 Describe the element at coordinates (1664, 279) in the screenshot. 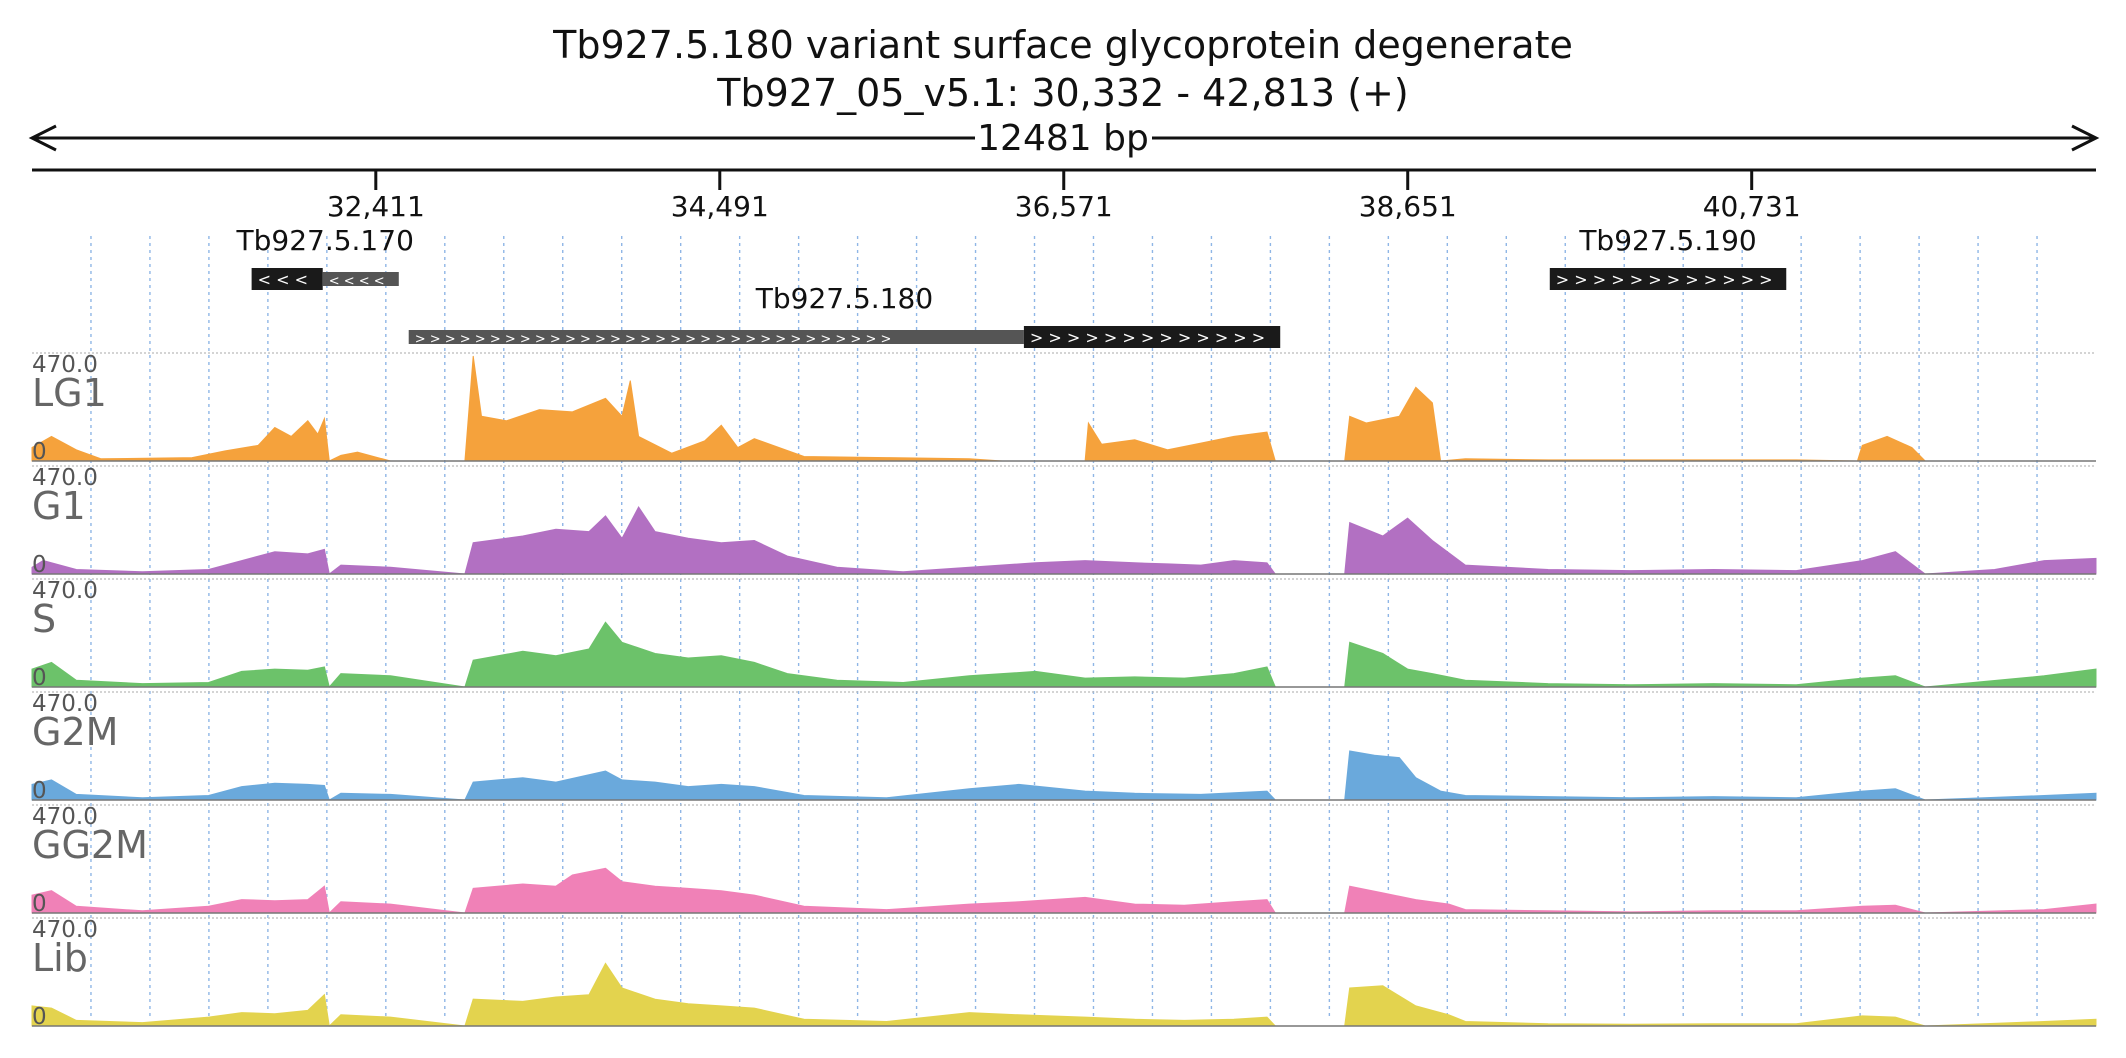

I see `strand-chevrons: > > > > > > > > > > > >` at that location.